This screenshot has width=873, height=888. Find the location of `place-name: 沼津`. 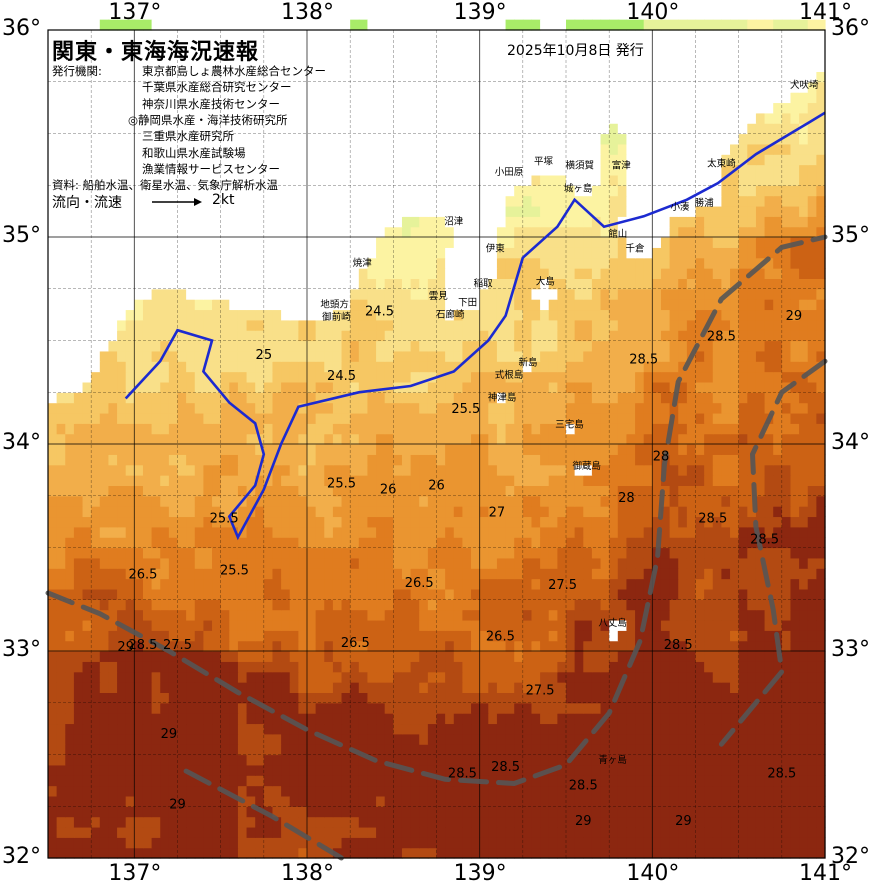

place-name: 沼津 is located at coordinates (454, 222).